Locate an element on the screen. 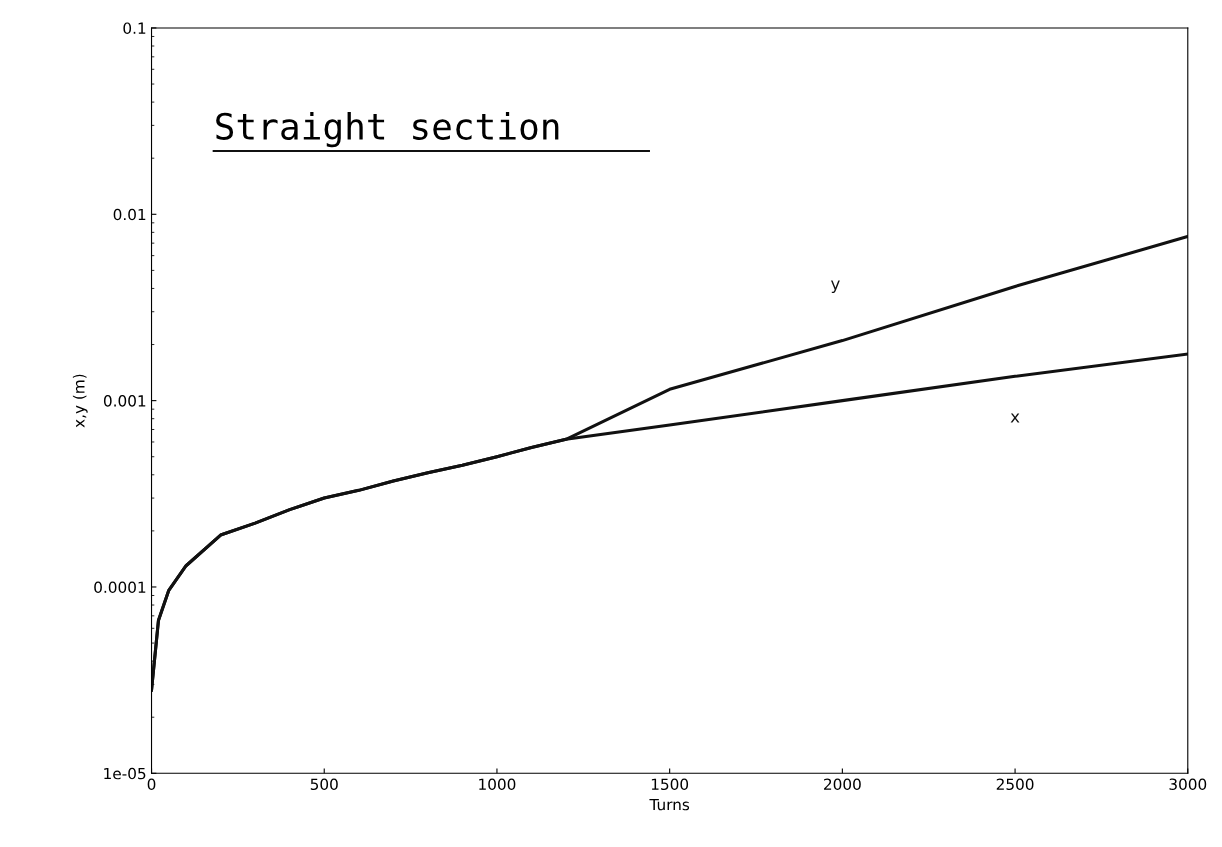  y-axis-title: x,y (m) is located at coordinates (80, 401).